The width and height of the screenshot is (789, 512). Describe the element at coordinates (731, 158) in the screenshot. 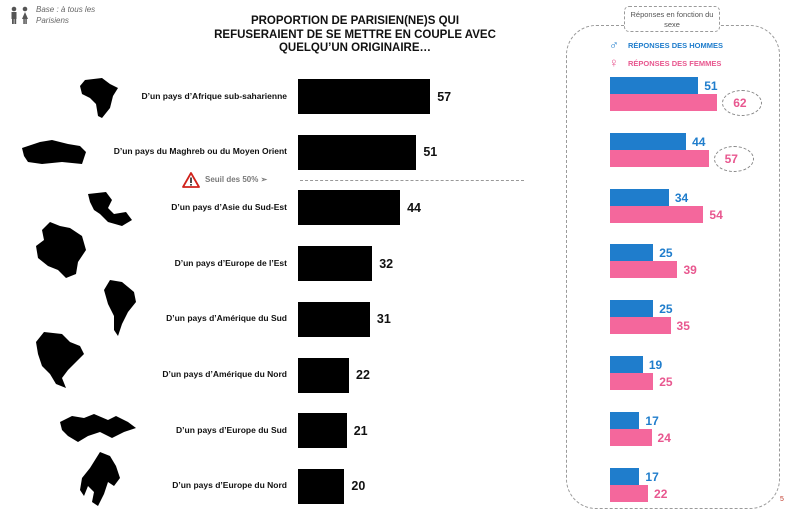

I see `data-label-women: 57` at that location.